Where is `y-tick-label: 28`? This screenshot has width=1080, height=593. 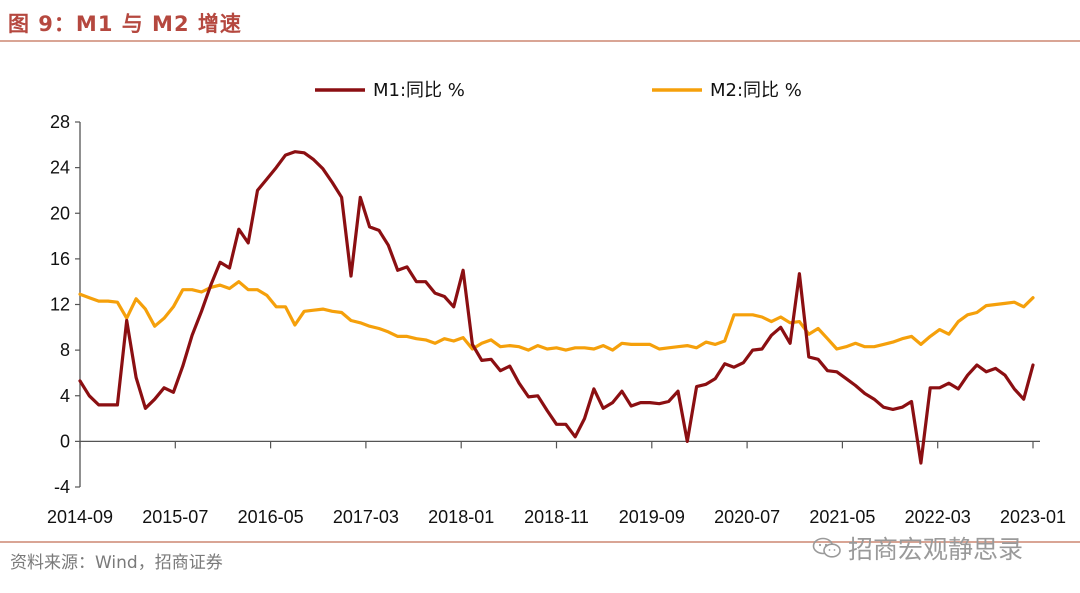 y-tick-label: 28 is located at coordinates (60, 122).